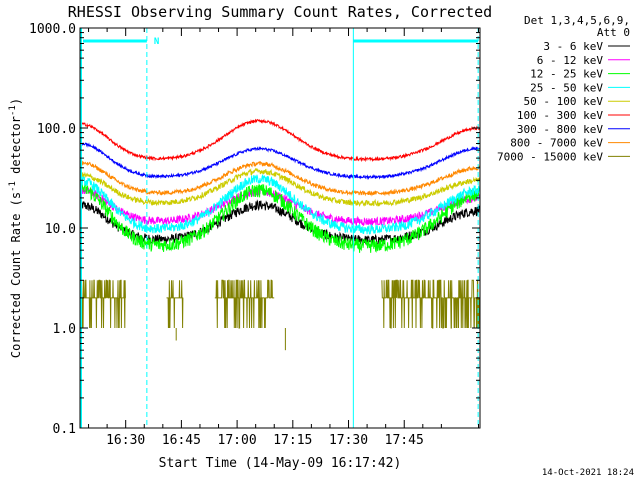  I want to click on y-axis-label-end: ), so click(16, 101).